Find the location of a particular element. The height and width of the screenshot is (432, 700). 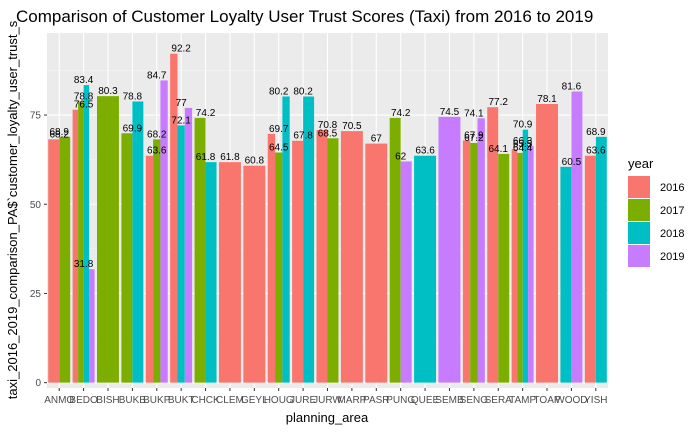

bar-CLEM-2016 is located at coordinates (229, 272).